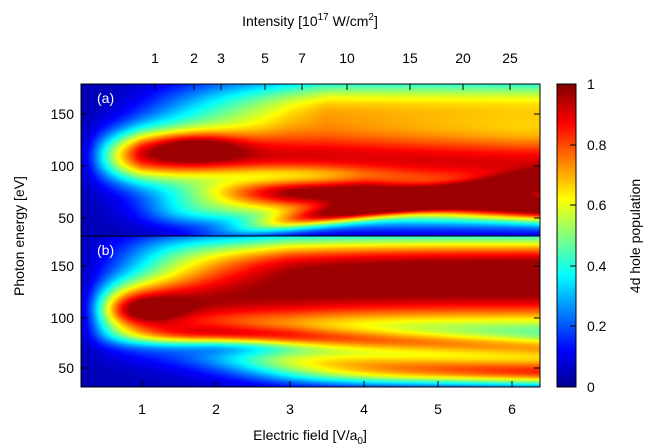 This screenshot has width=646, height=445. I want to click on top-tick-label: 10, so click(347, 58).